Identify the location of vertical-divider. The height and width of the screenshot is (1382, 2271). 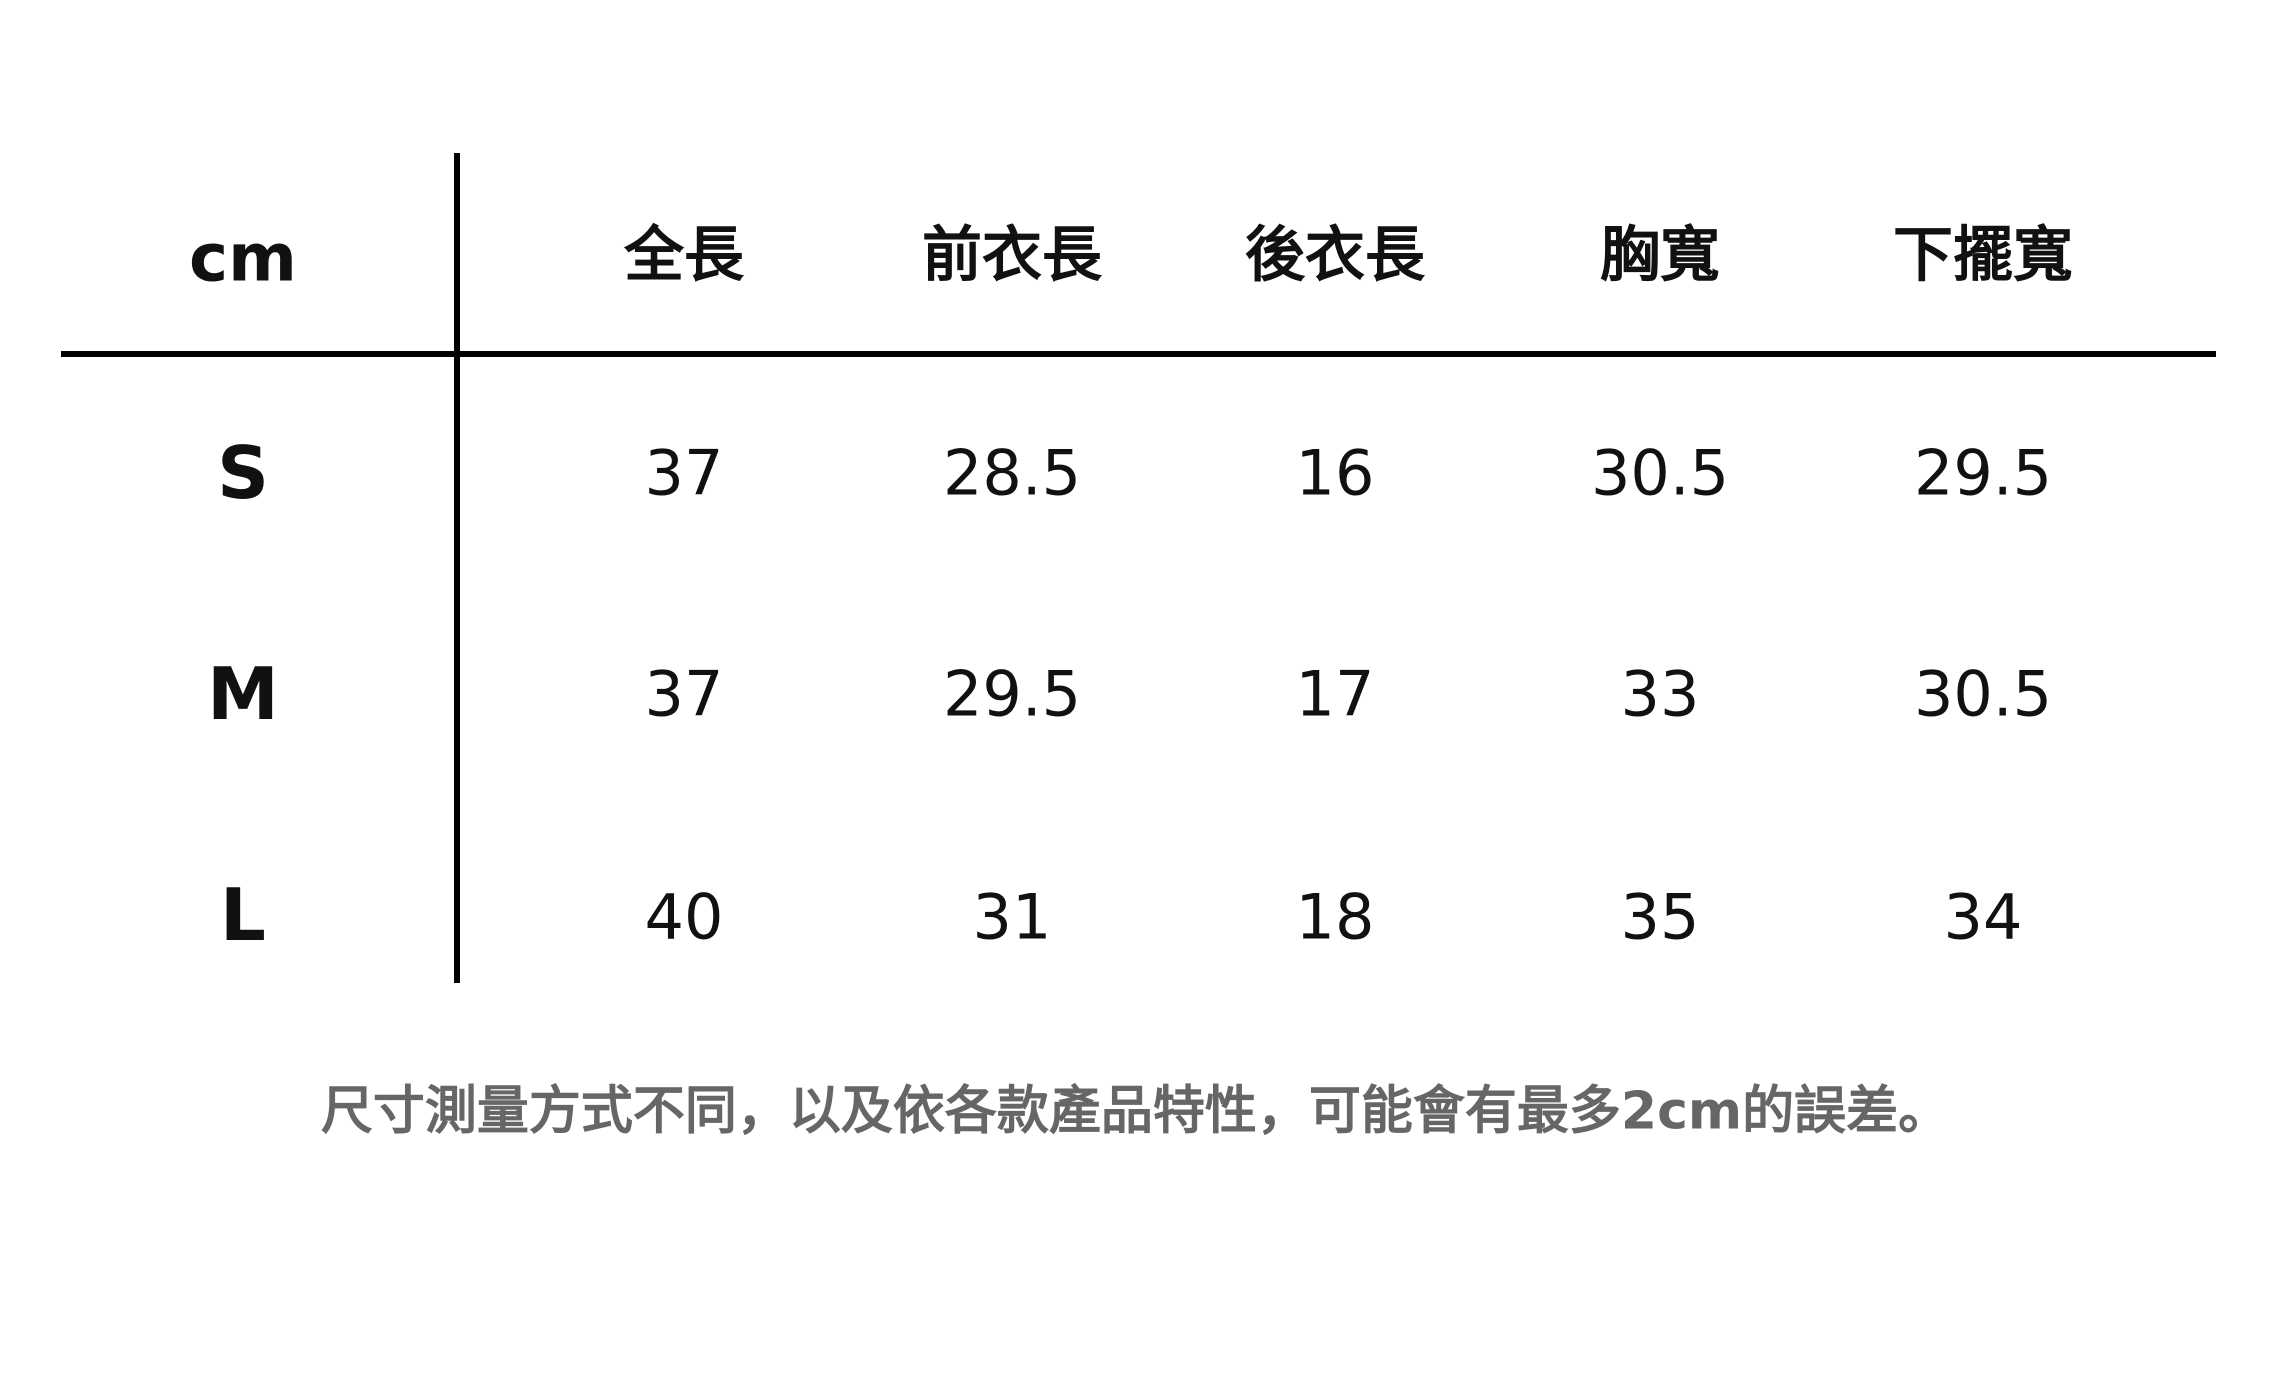
(457, 568).